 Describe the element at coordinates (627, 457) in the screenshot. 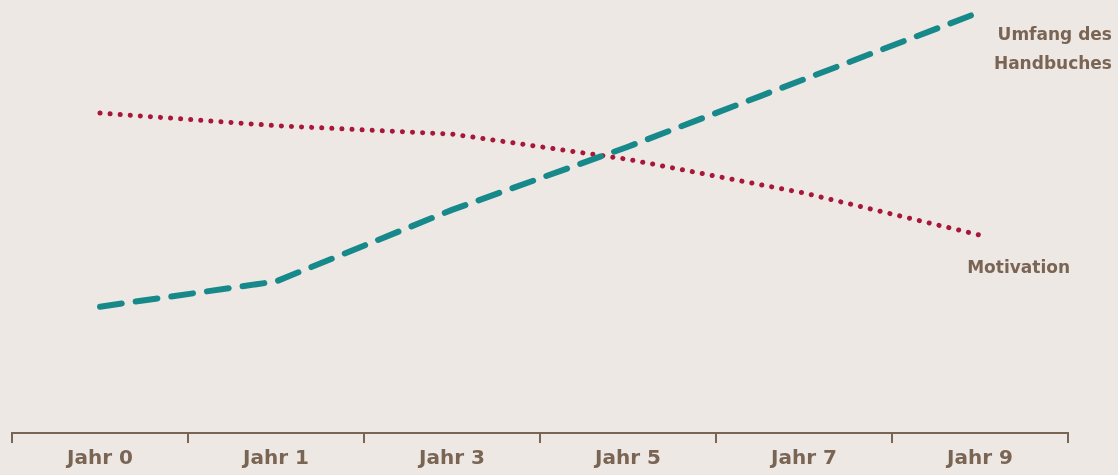

I see `x-tick-label: Jahr 5` at that location.